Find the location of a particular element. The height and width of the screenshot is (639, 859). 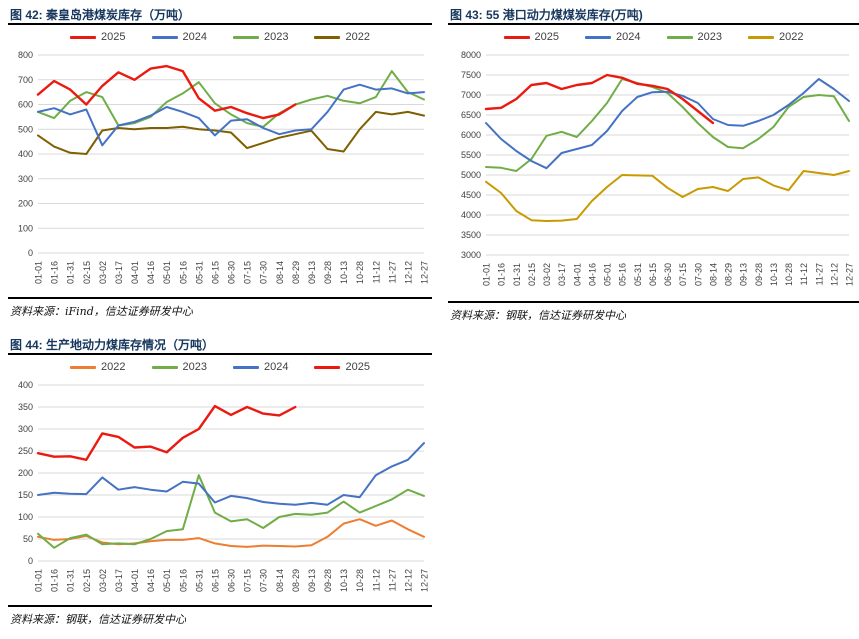

x-axis-tick-label: 06-15 is located at coordinates (215, 580).